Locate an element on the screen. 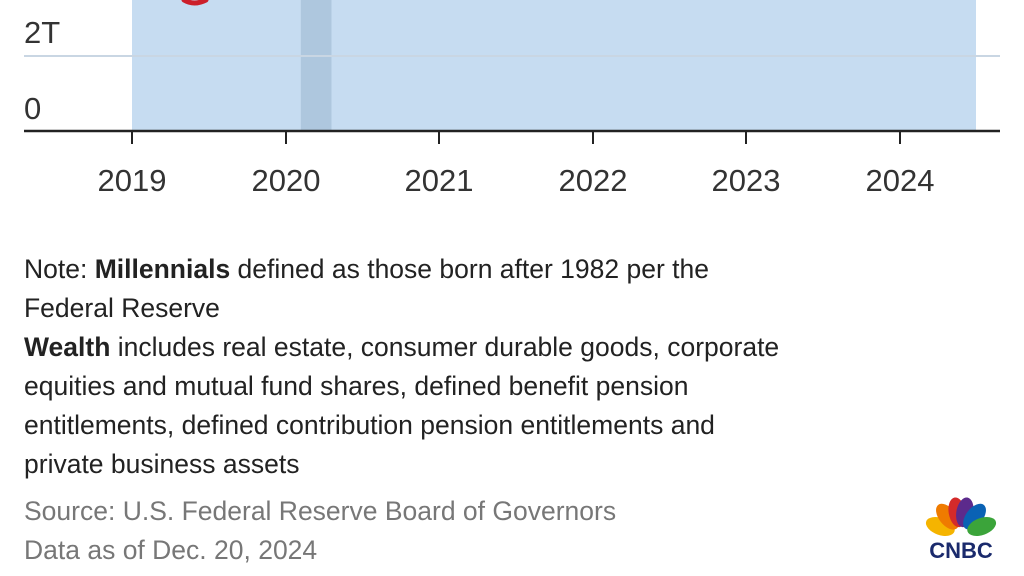  note-line-1-rest: defined as those born after 1982 per the is located at coordinates (469, 269).